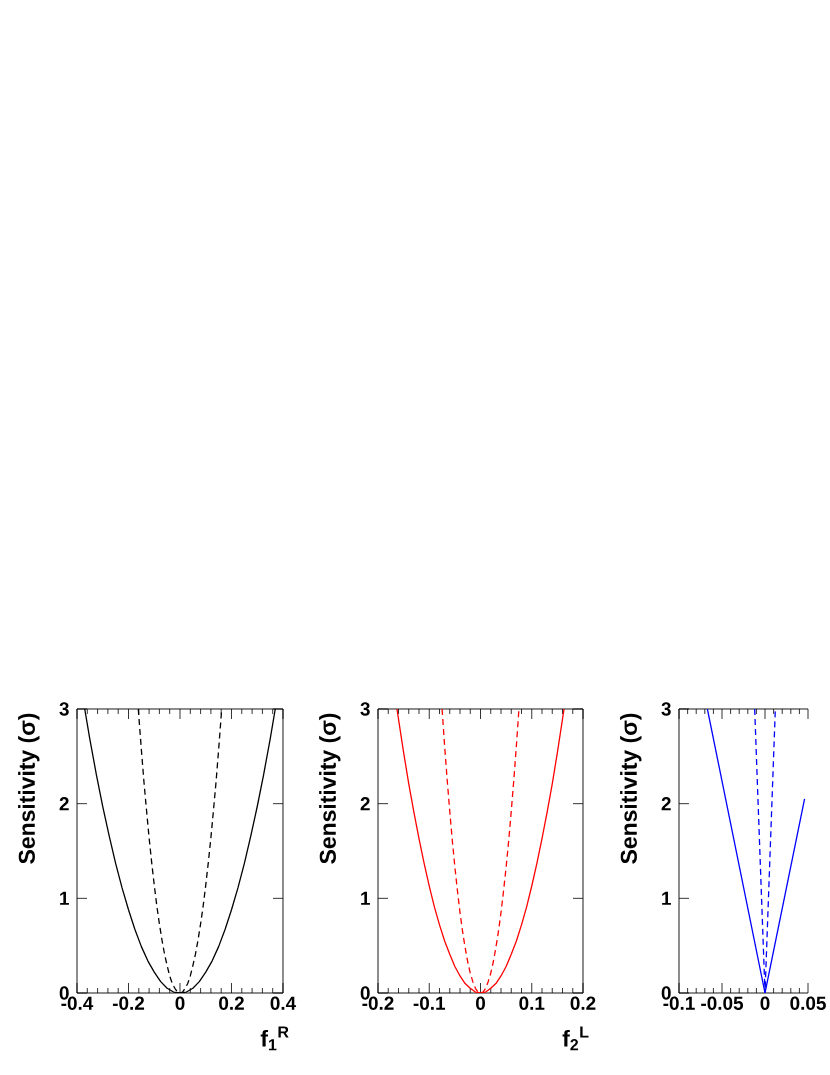 The image size is (830, 1075). What do you see at coordinates (532, 1003) in the screenshot?
I see `x-tick-label: 0.1` at bounding box center [532, 1003].